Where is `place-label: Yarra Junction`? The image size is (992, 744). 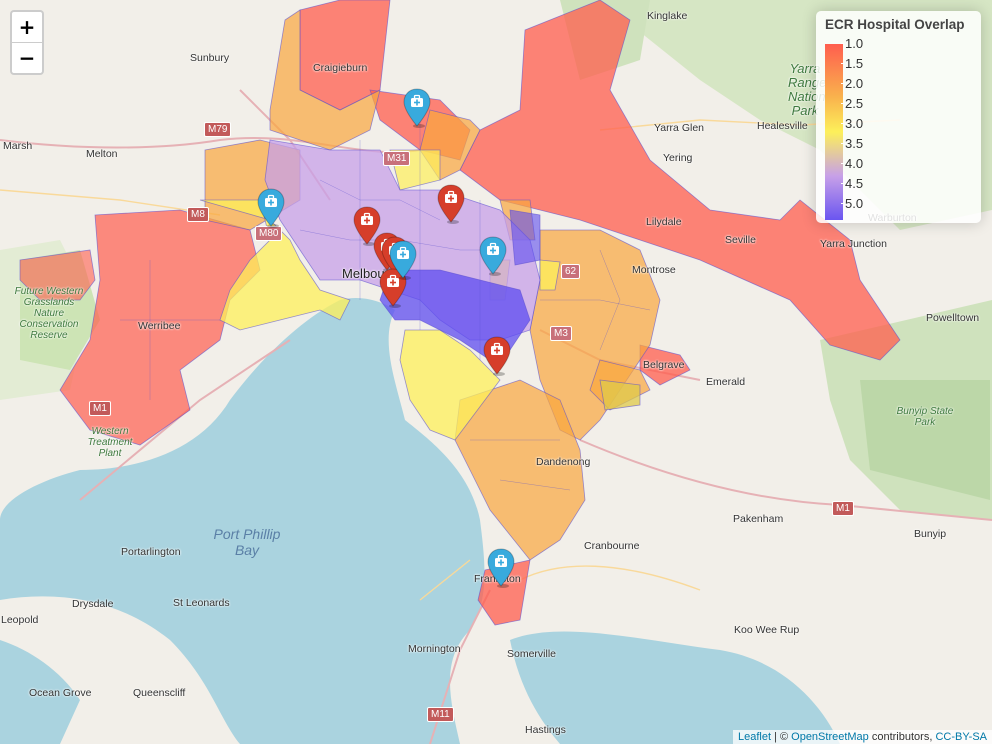
place-label: Yarra Junction is located at coordinates (853, 244).